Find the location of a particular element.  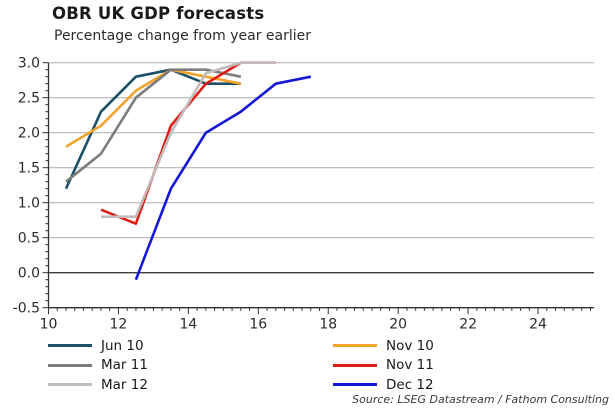

chart-title: OBR UK GDP forecasts is located at coordinates (158, 13).